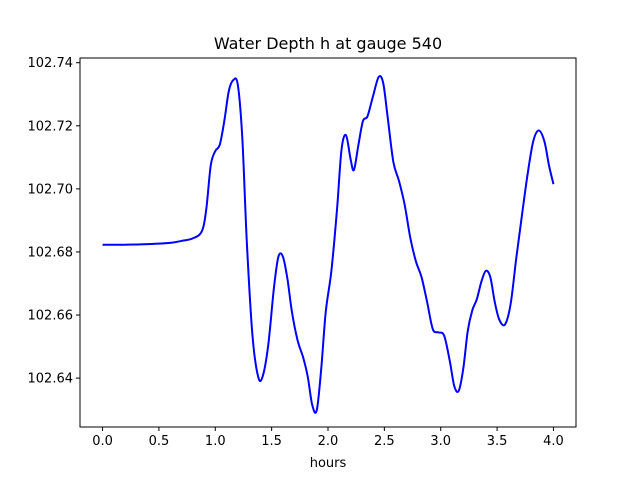 The width and height of the screenshot is (640, 485). Describe the element at coordinates (271, 441) in the screenshot. I see `x-tick-label: 1.5` at that location.